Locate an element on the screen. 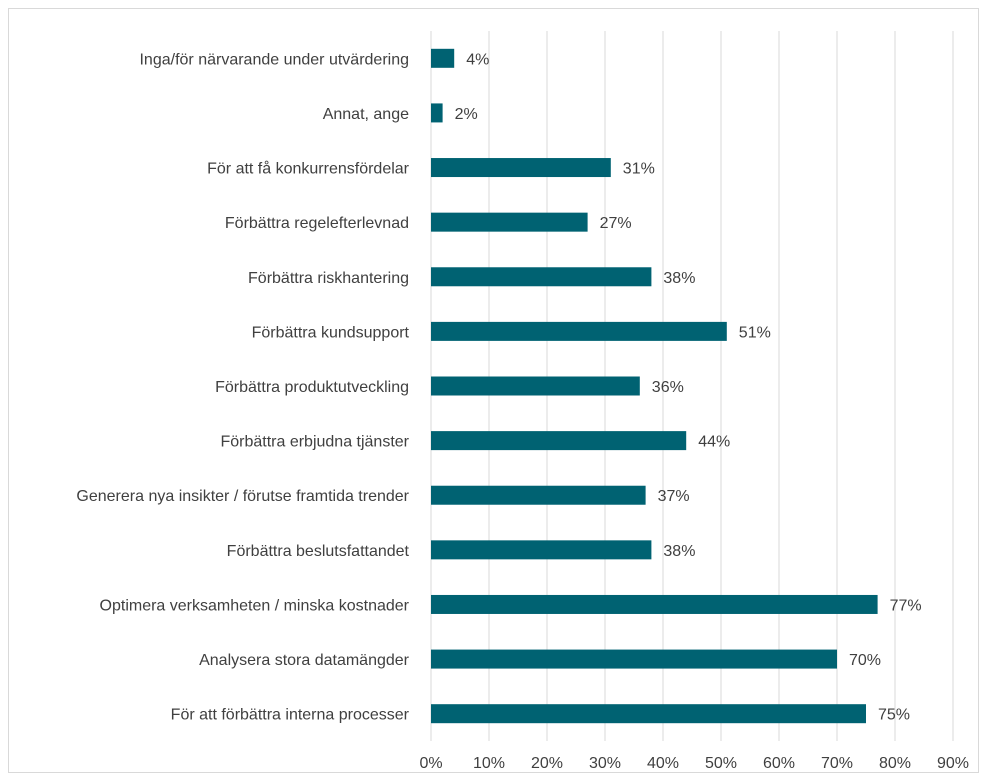  category-label: Förbättra beslutsfattandet is located at coordinates (318, 551).